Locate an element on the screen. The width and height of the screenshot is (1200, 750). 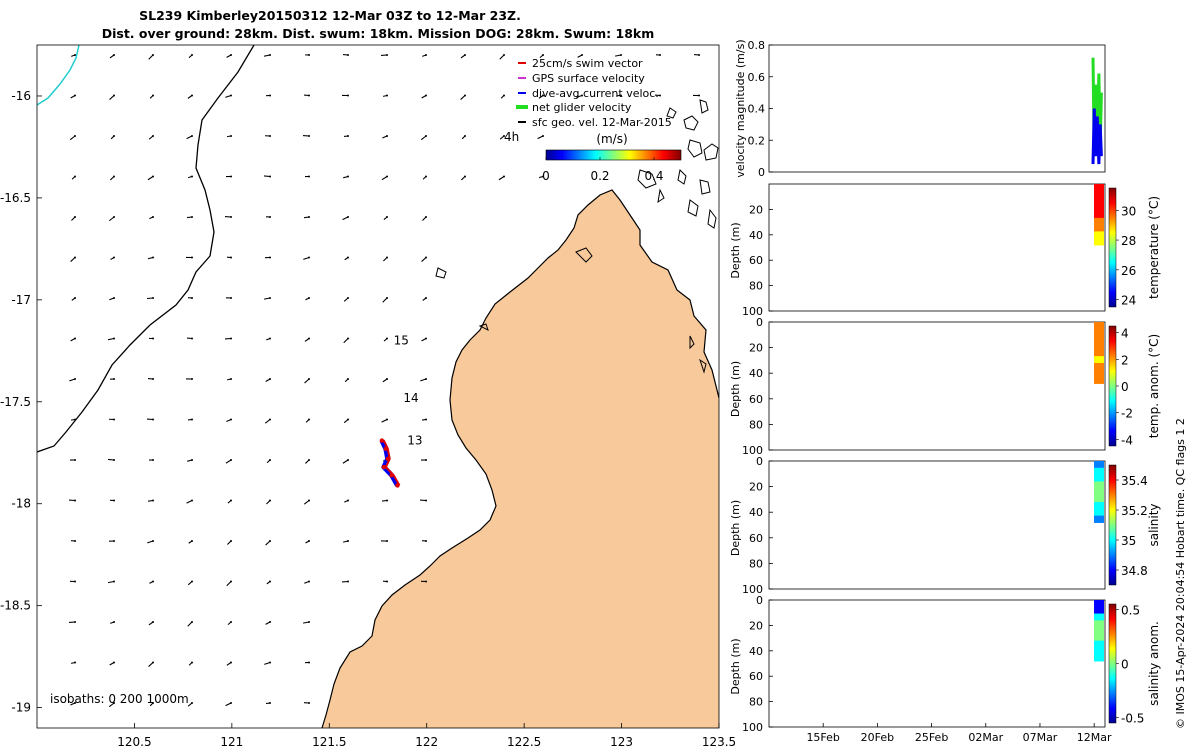
track-hour-label: 13 is located at coordinates (414, 441).